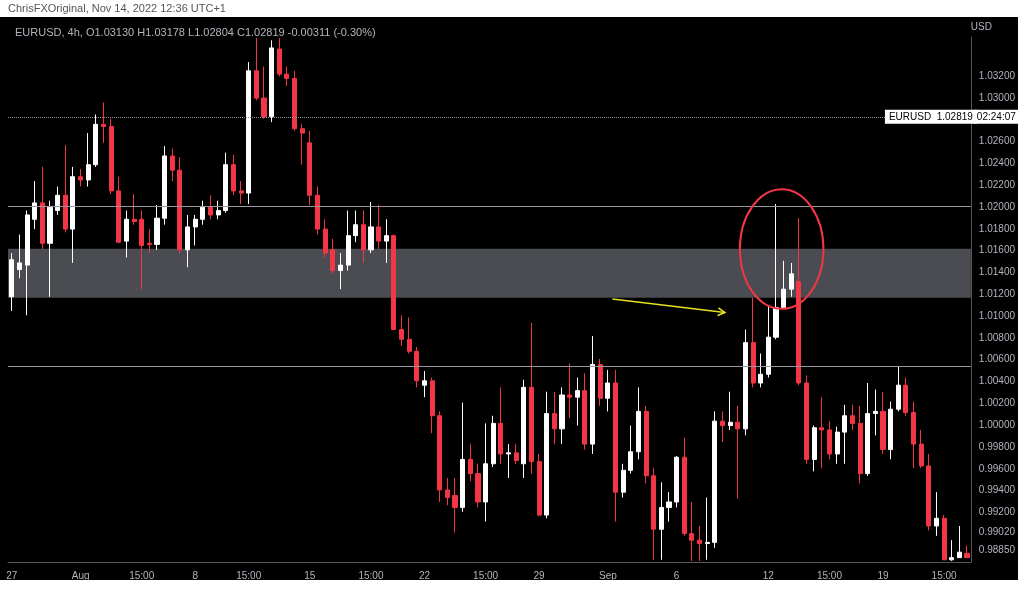 The image size is (1024, 602). Describe the element at coordinates (539, 575) in the screenshot. I see `x-tick-label: 29` at that location.